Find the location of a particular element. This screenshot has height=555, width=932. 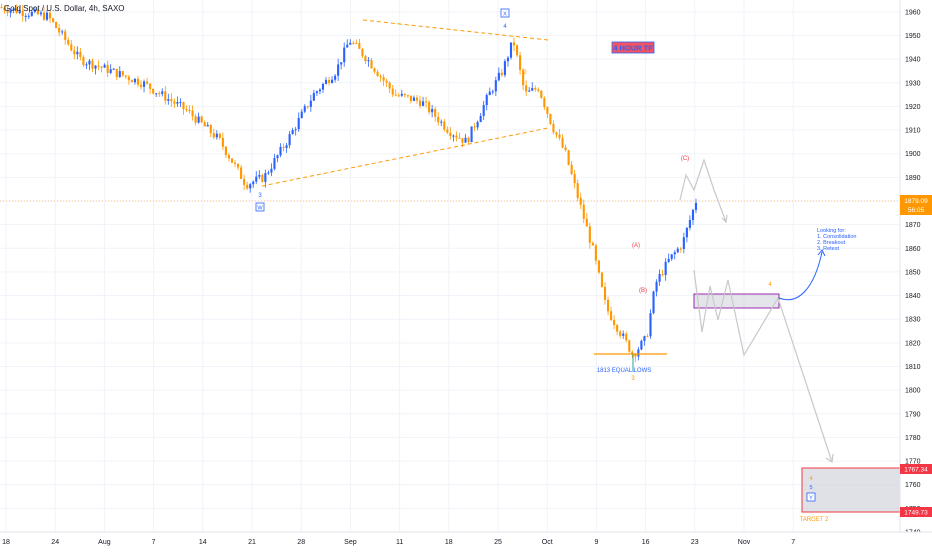

time-tick-label: 11 is located at coordinates (399, 542).